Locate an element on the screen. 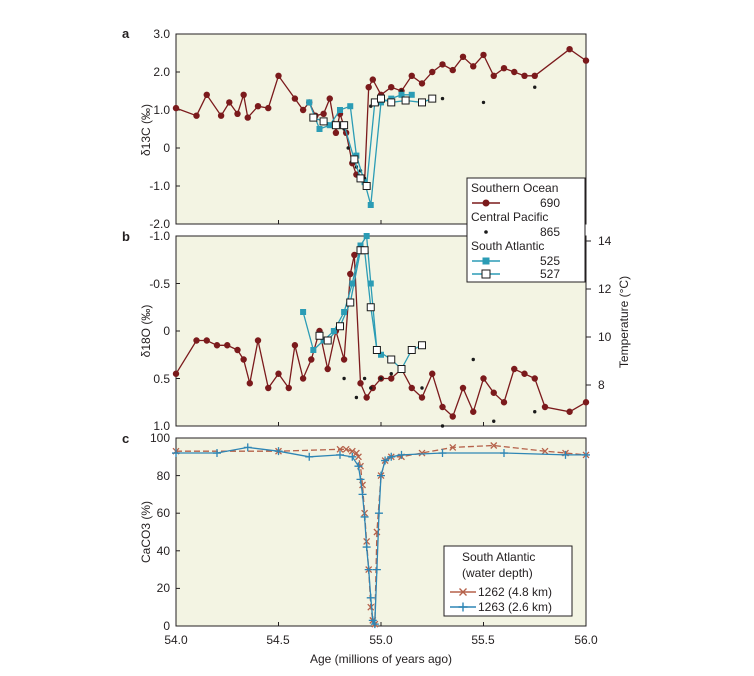 This screenshot has width=754, height=676. panel-a-ytick: -1.0 is located at coordinates (159, 186).